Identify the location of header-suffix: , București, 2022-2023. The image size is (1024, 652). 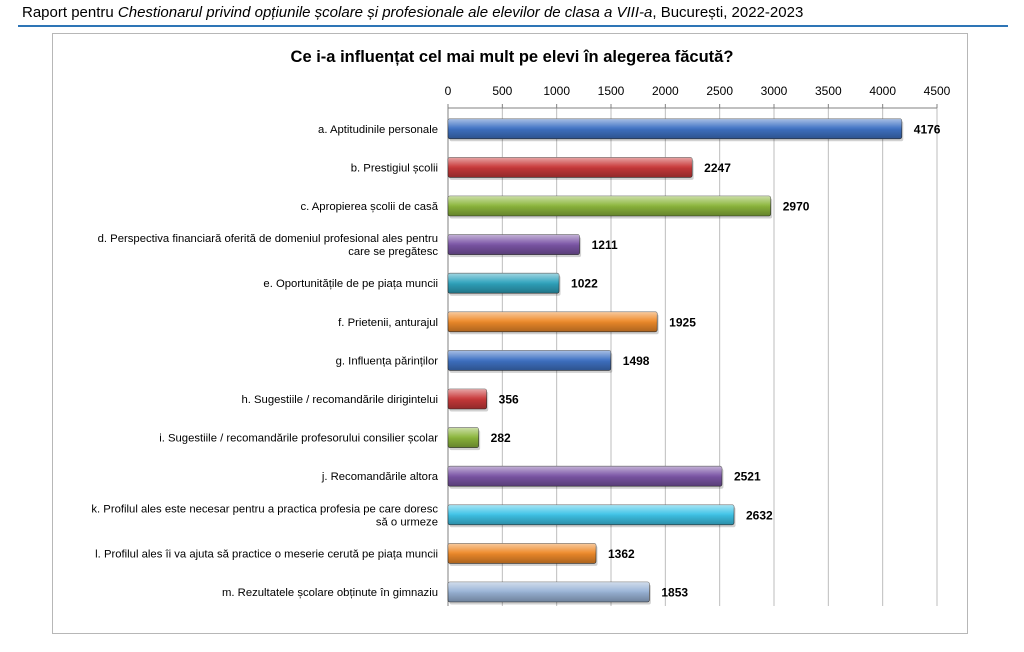
(728, 12).